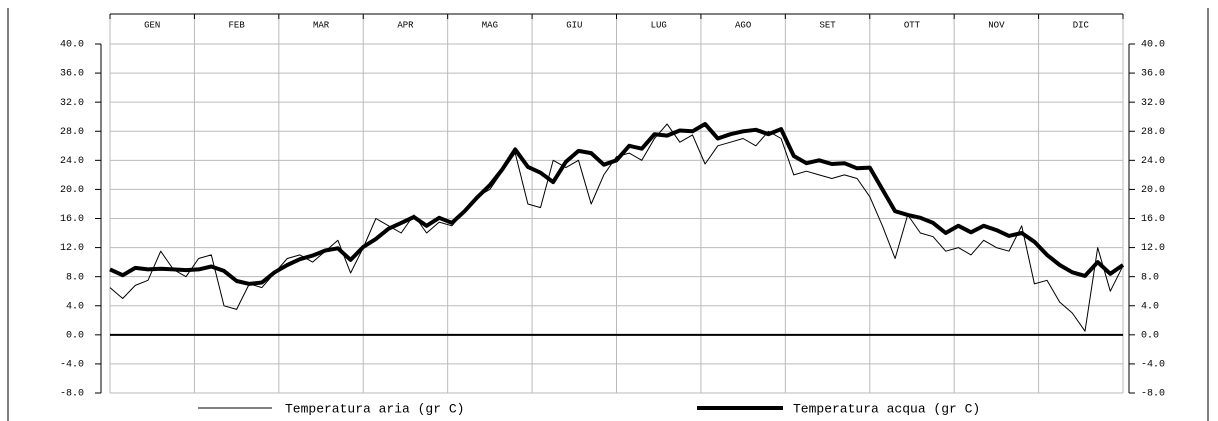 Image resolution: width=1218 pixels, height=421 pixels. I want to click on x-tick-label: OTT, so click(912, 25).